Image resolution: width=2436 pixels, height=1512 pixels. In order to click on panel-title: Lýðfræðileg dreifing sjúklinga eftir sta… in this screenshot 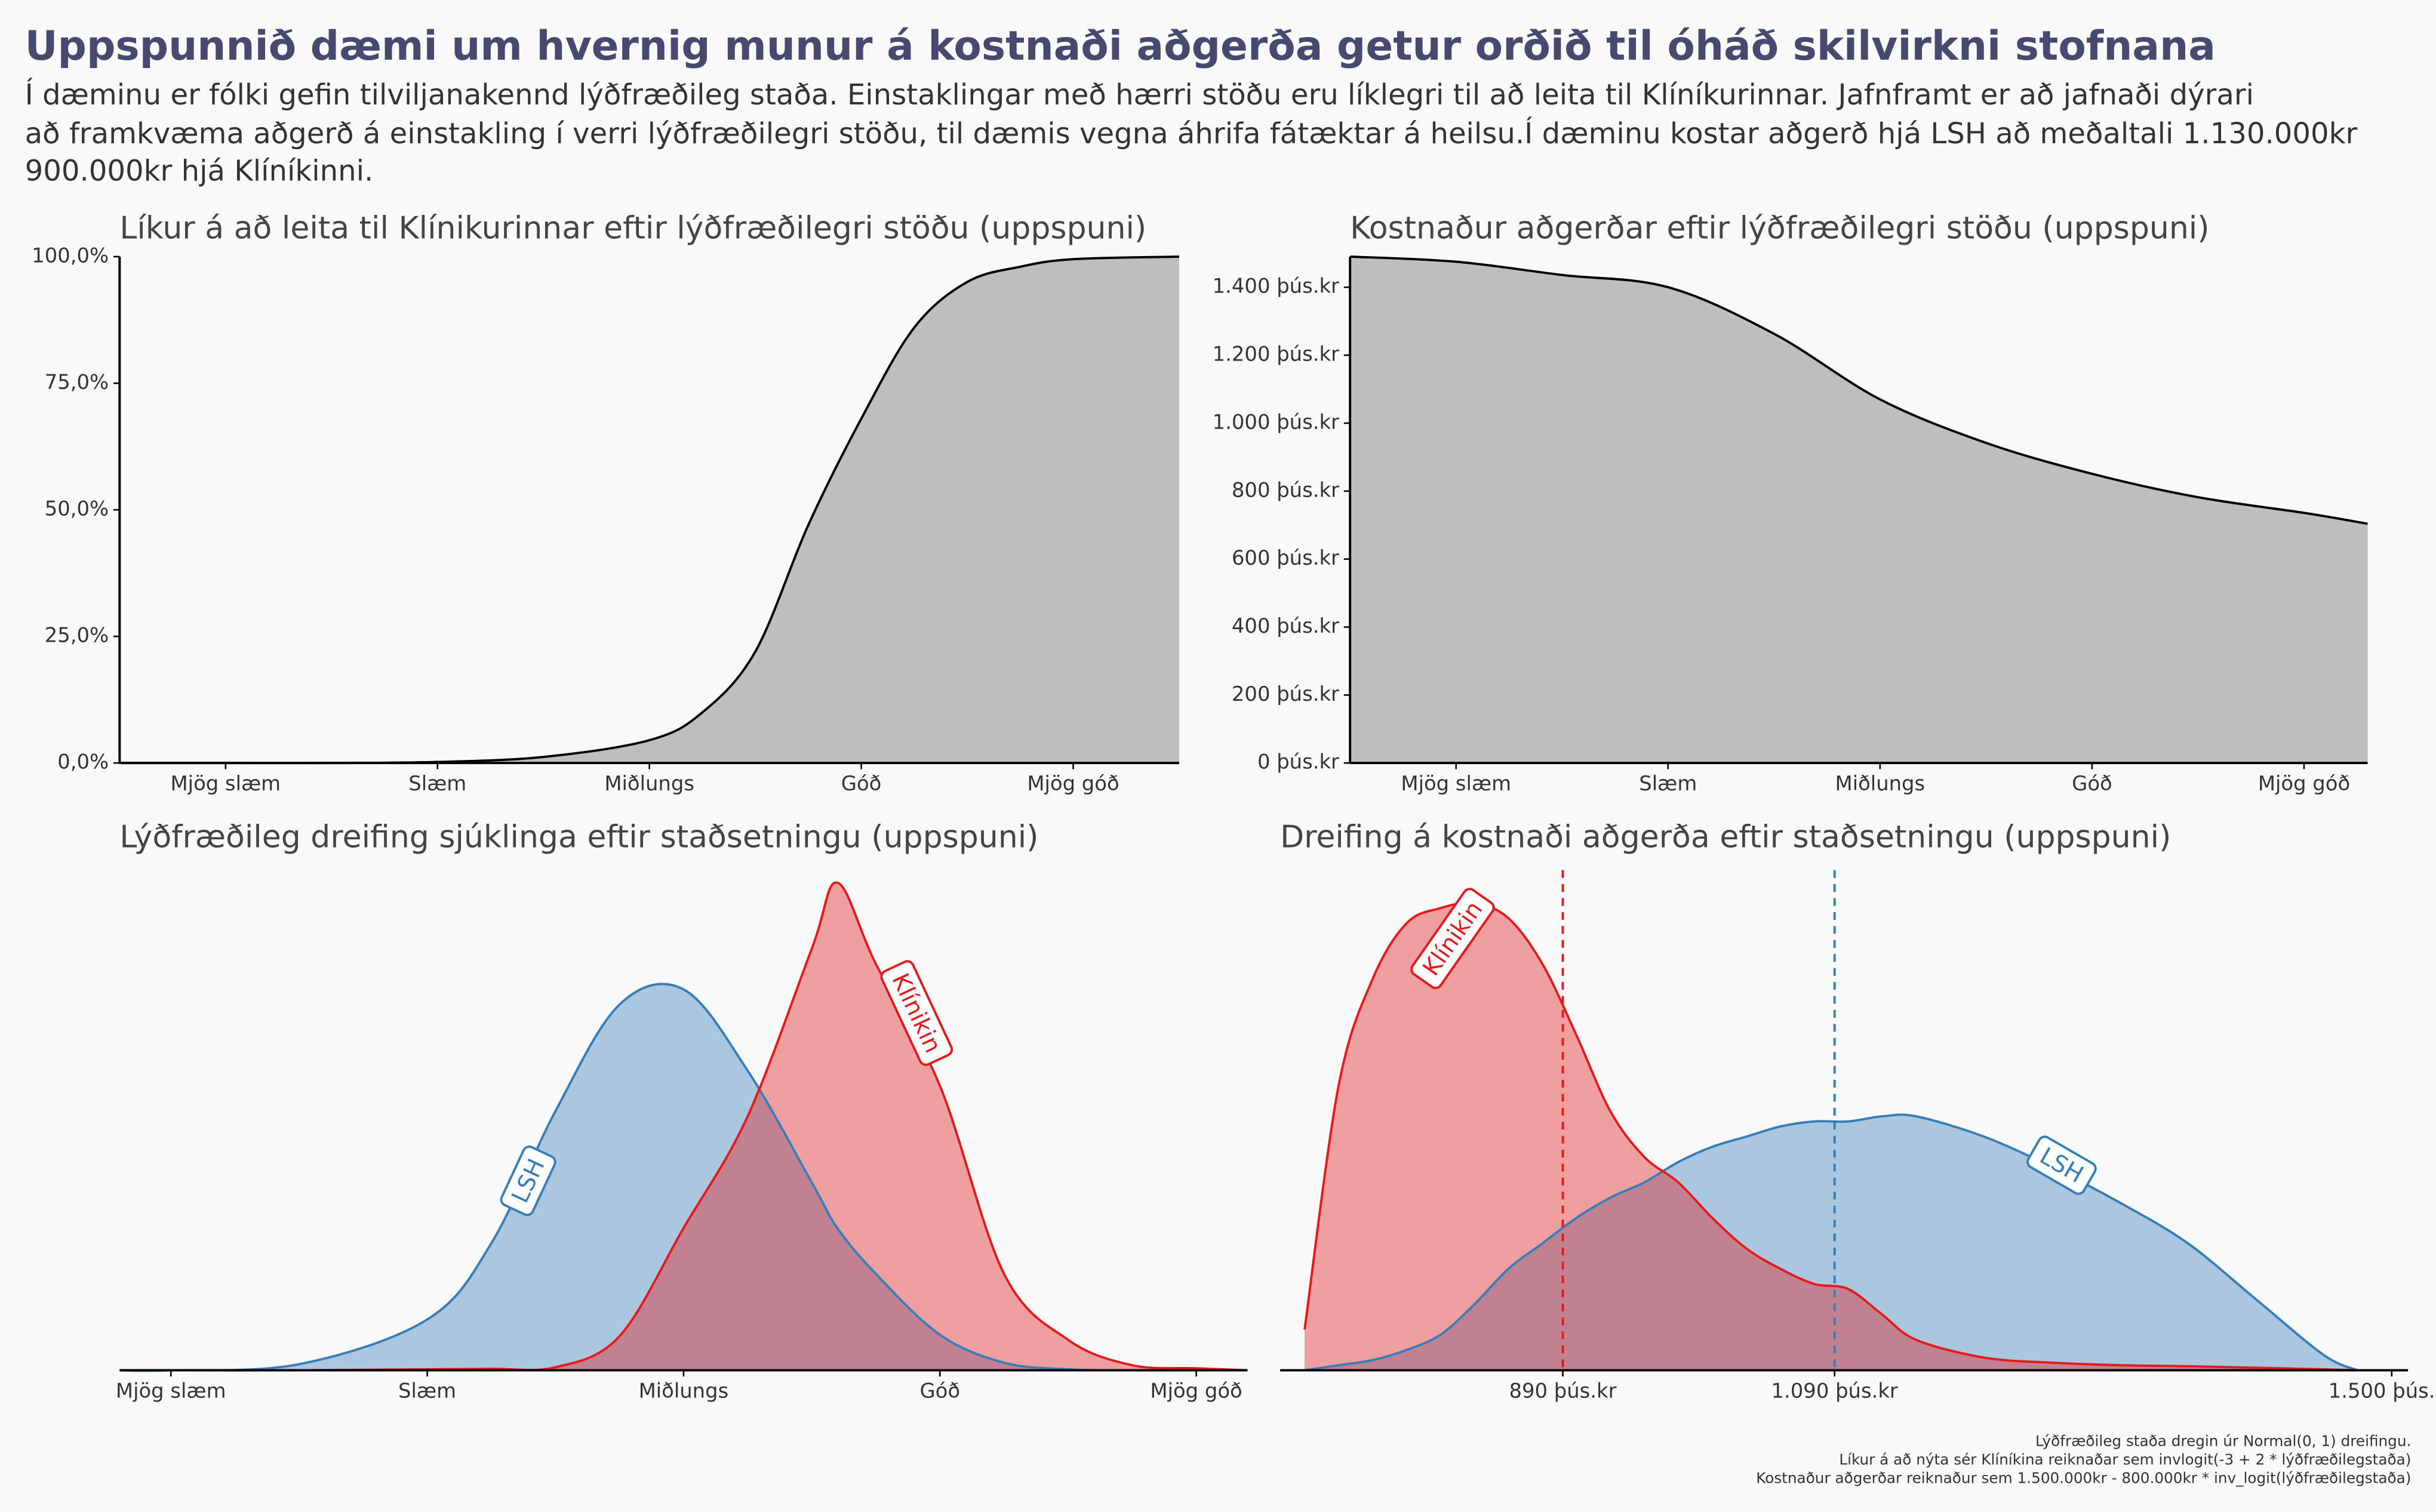, I will do `click(578, 837)`.